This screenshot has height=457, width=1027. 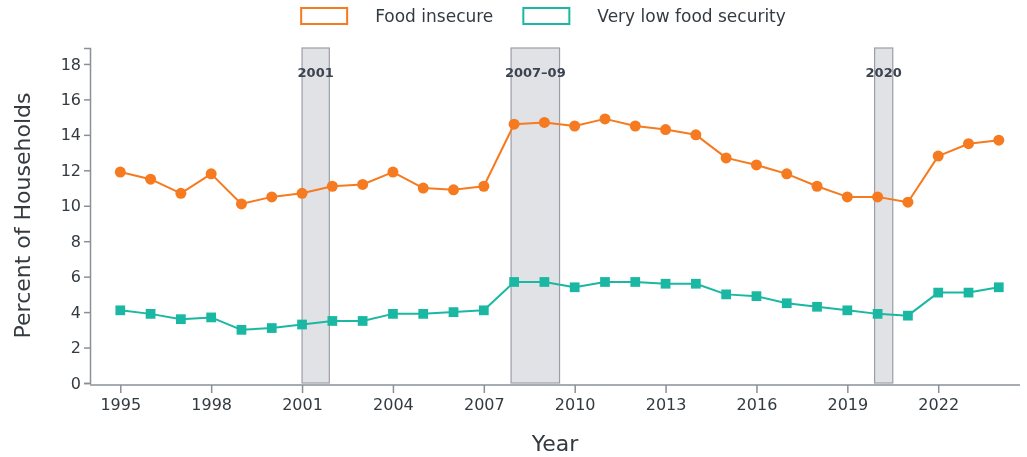 I want to click on x-tick-label: 2022, so click(x=939, y=405).